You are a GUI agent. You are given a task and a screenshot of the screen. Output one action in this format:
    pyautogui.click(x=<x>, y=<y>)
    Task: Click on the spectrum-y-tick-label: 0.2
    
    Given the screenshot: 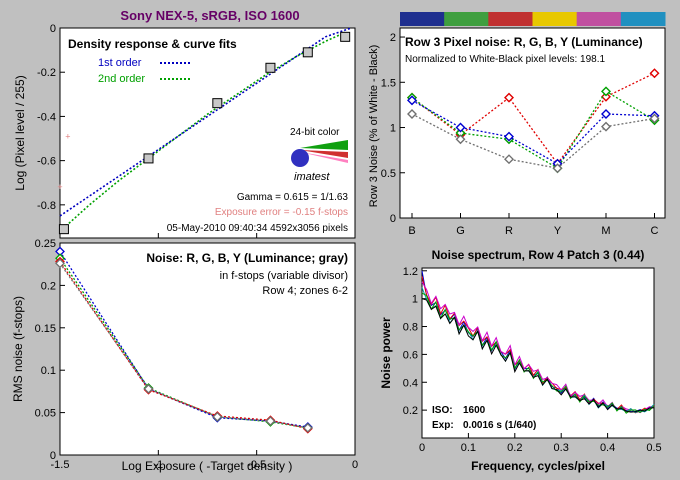 What is the action you would take?
    pyautogui.click(x=410, y=411)
    